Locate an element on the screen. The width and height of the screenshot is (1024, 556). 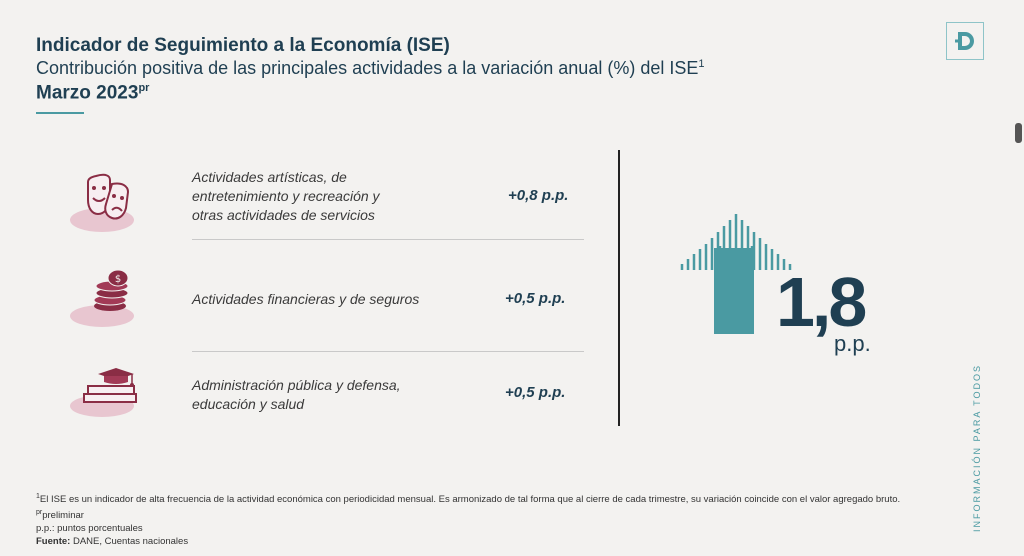
footnote-2: prpreliminar is located at coordinates (60, 515).